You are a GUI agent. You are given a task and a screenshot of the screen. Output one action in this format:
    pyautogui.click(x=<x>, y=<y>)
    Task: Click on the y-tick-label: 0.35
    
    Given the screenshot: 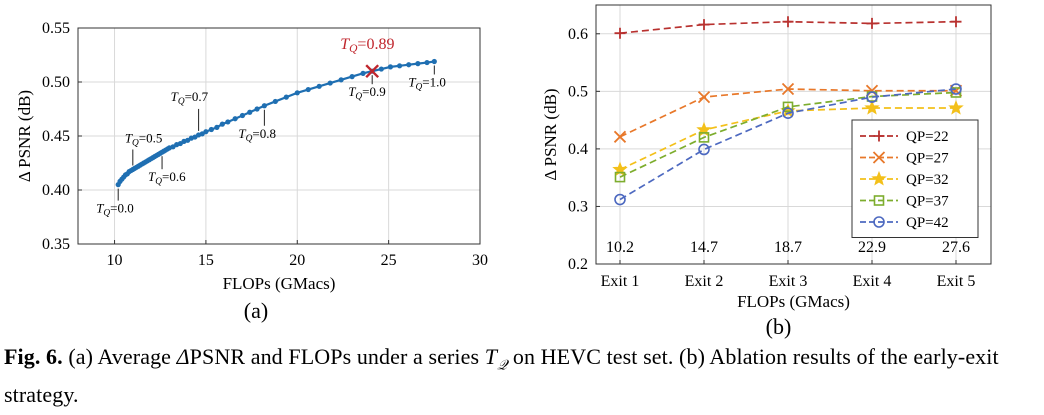 What is the action you would take?
    pyautogui.click(x=56, y=244)
    